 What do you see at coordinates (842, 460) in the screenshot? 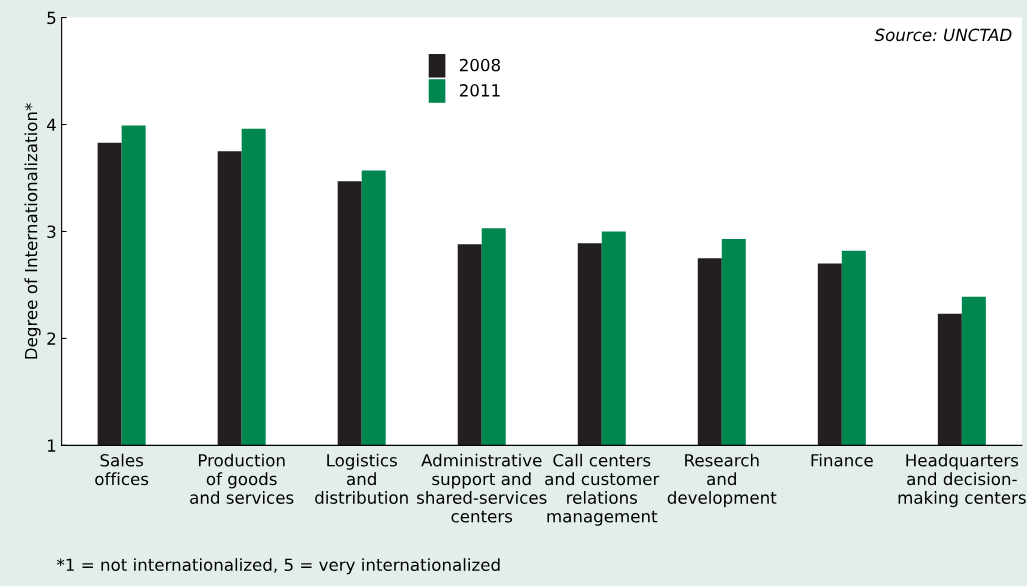
I see `x-tick-label: Finance` at bounding box center [842, 460].